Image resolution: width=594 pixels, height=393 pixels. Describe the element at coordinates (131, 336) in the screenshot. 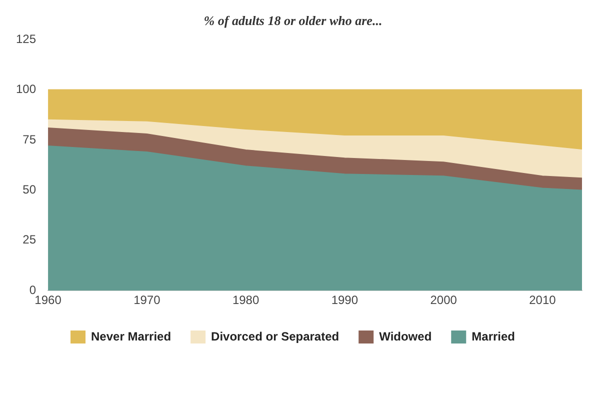

I see `legend-label: Never Married` at that location.